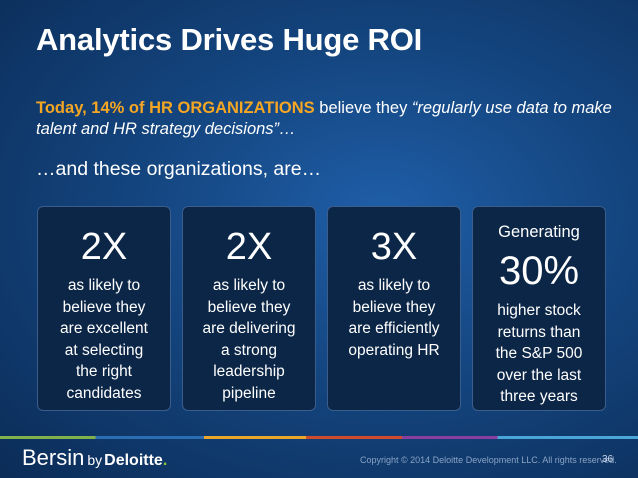 This screenshot has width=638, height=478. What do you see at coordinates (229, 39) in the screenshot?
I see `slide-title: Analytics Drives Huge ROI` at bounding box center [229, 39].